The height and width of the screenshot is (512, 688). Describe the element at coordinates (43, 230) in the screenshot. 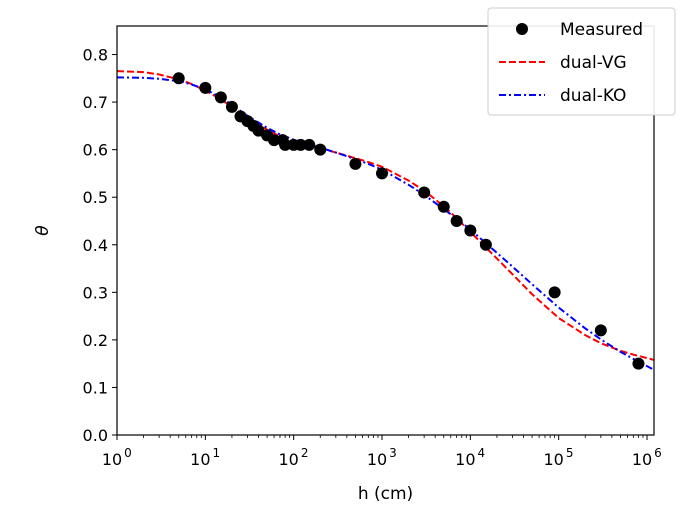

I see `y-axis-label: θ` at that location.